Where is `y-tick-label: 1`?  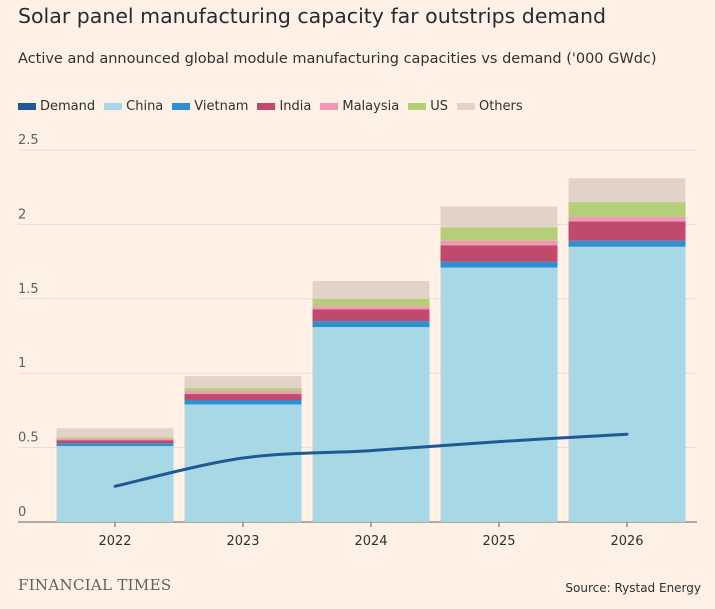
y-tick-label: 1 is located at coordinates (22, 363).